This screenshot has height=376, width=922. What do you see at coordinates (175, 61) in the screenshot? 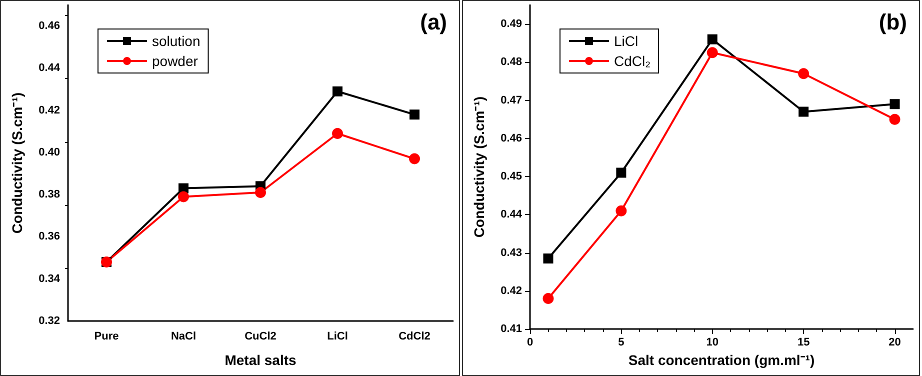
I see `legend-label: powder` at bounding box center [175, 61].